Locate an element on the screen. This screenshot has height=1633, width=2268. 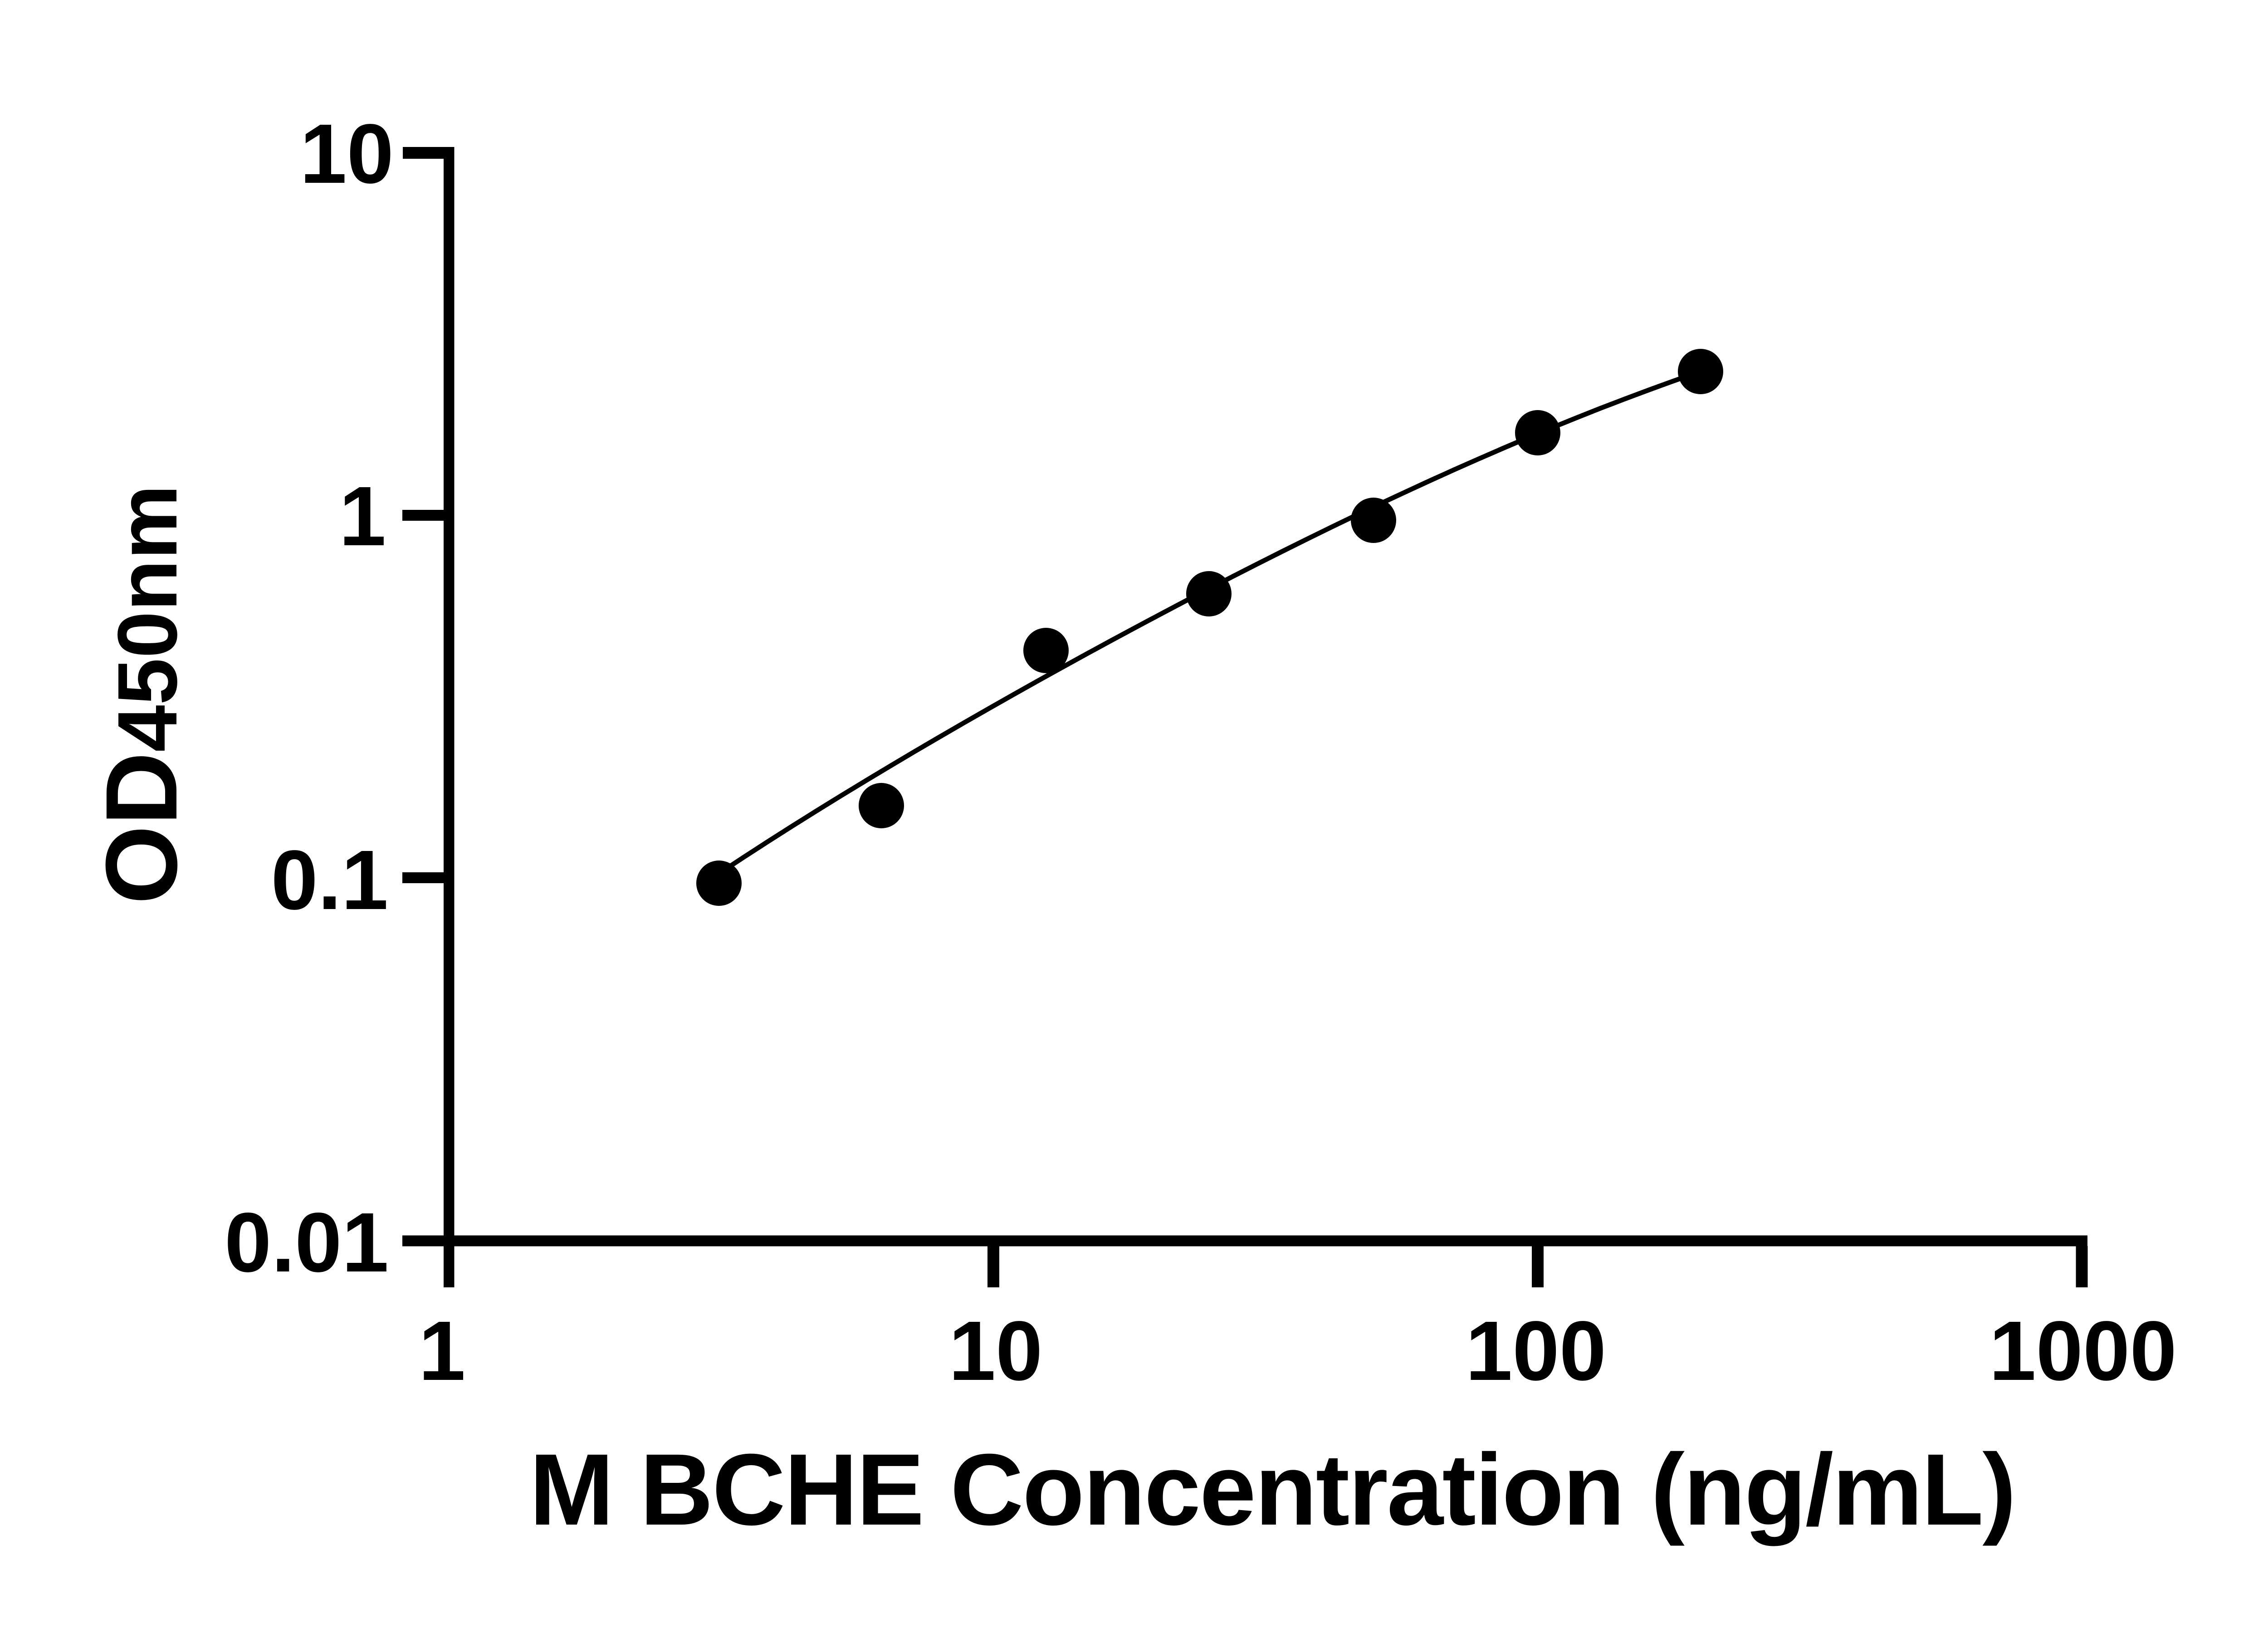
svg-text: M BCHE Concentration (ng/mL) is located at coordinates (1273, 1489).